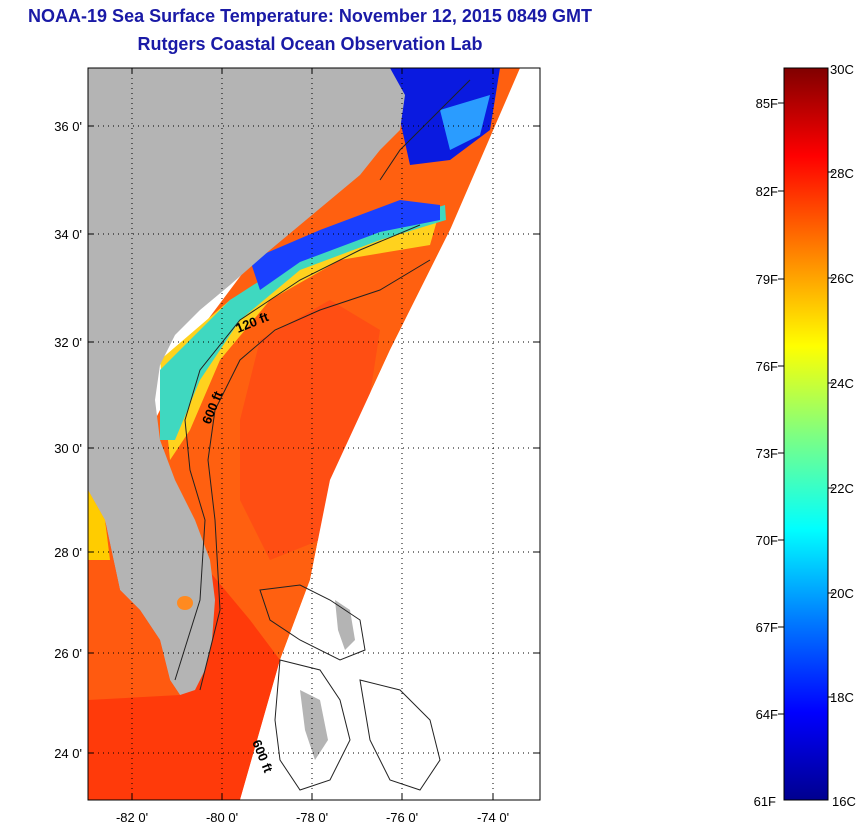  What do you see at coordinates (767, 453) in the screenshot?
I see `cb-f-label-73: 73F` at bounding box center [767, 453].